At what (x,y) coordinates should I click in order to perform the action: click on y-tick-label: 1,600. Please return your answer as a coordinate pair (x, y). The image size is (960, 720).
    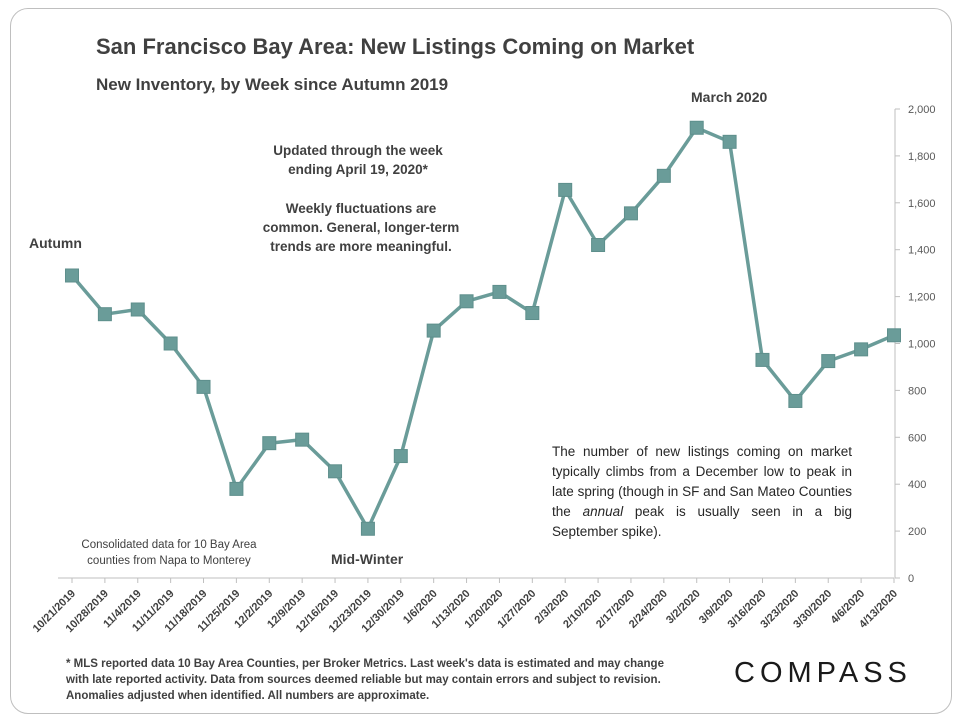
    Looking at the image, I should click on (922, 204).